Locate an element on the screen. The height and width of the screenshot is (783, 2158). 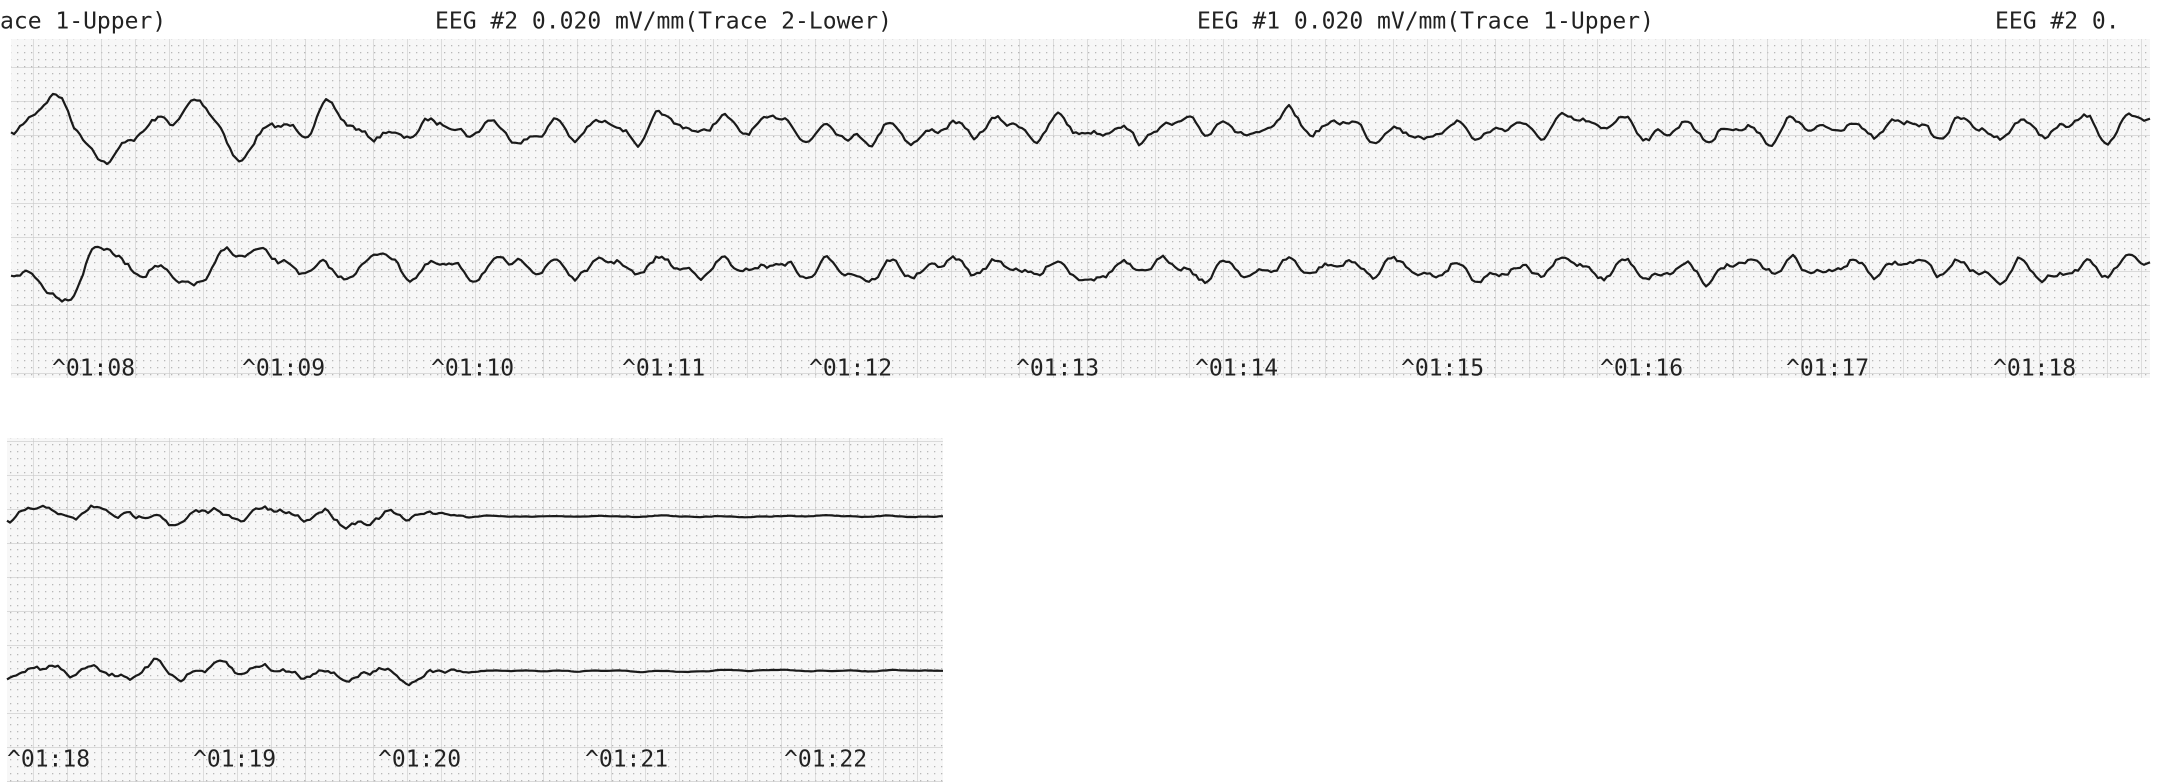
time-mark: ^01:19 is located at coordinates (234, 760).